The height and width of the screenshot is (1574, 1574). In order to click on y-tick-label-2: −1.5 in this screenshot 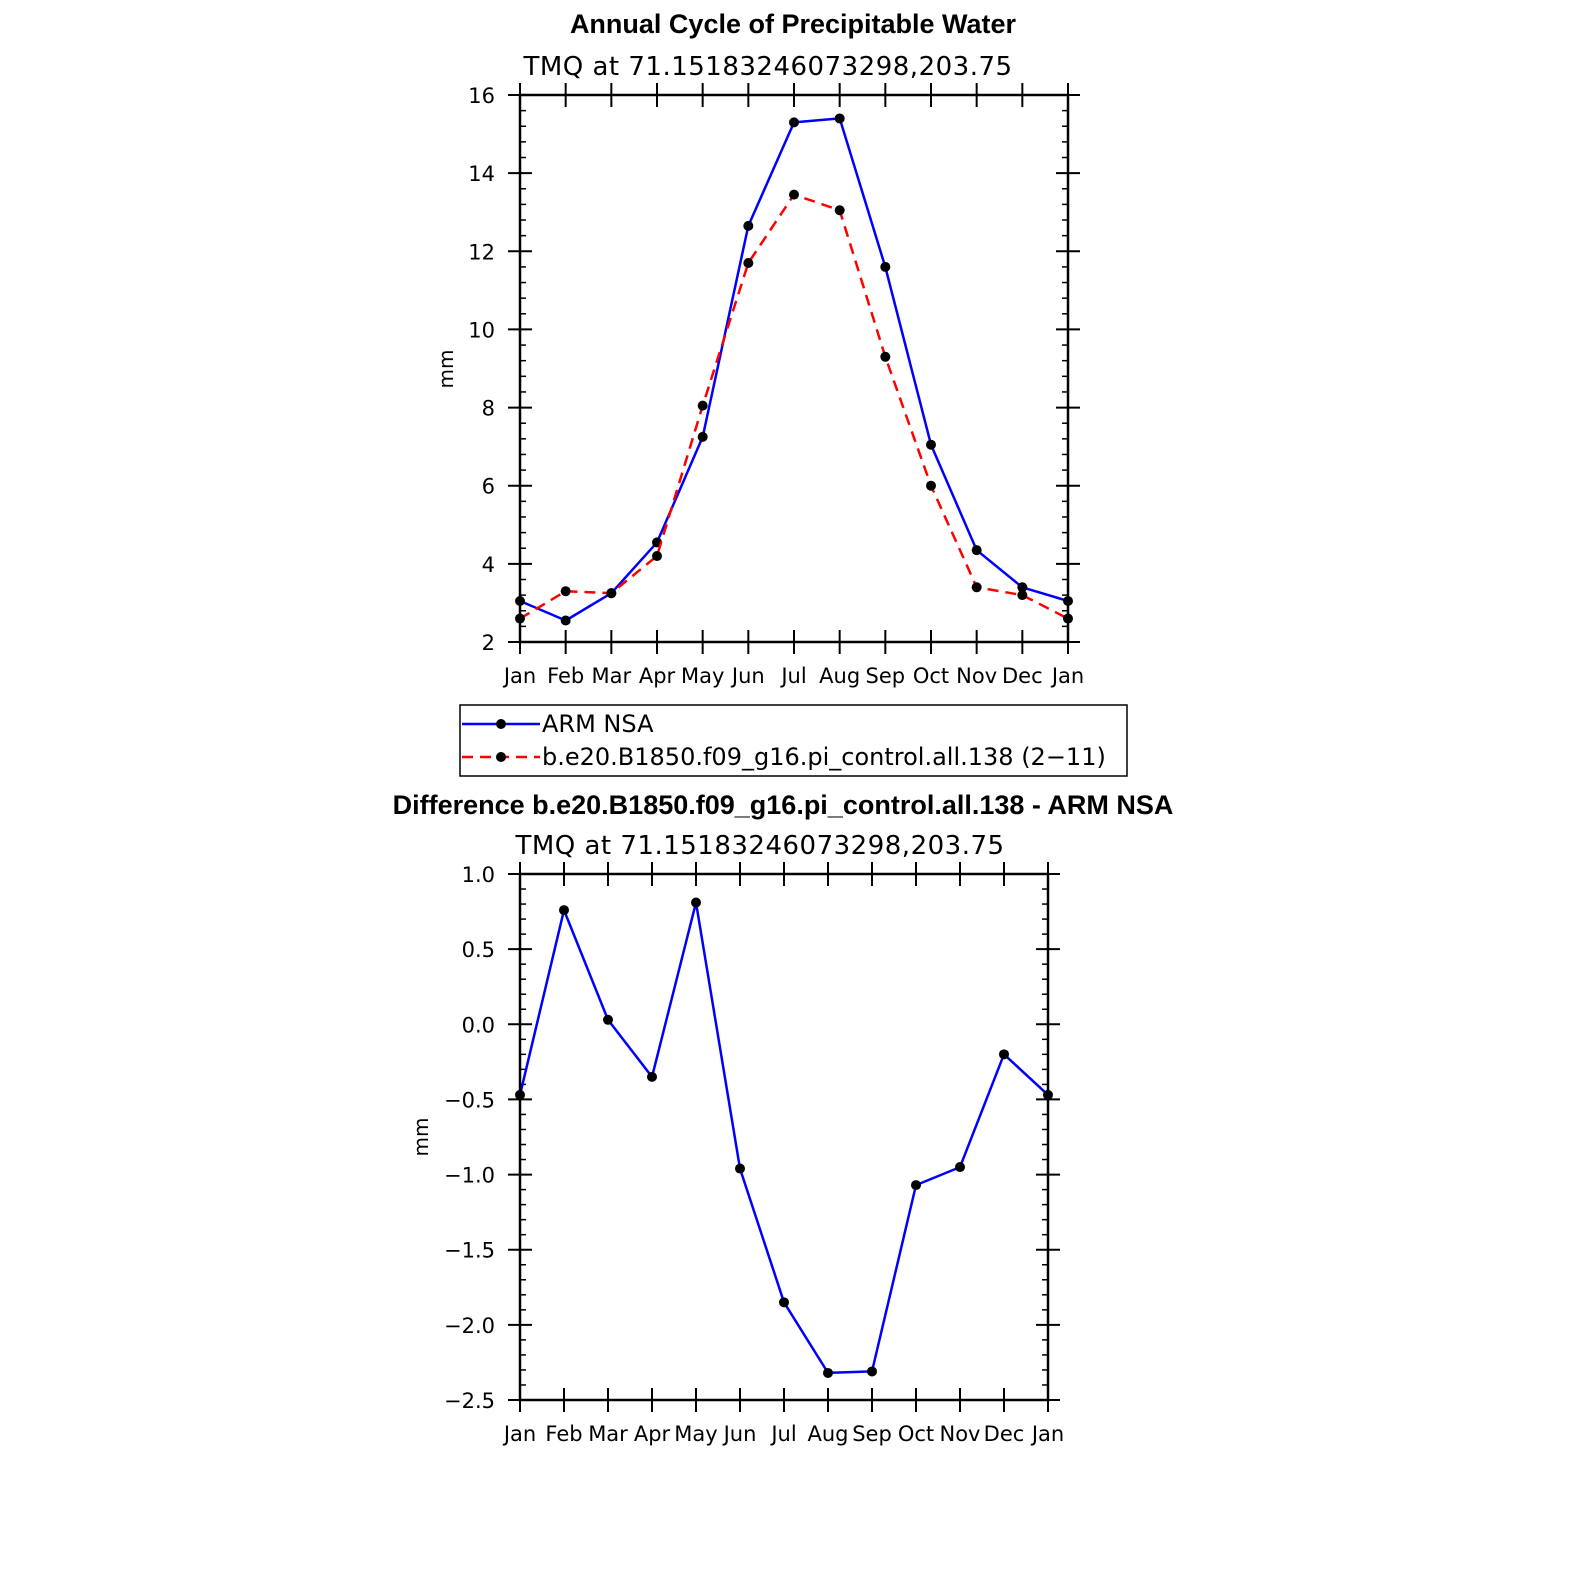, I will do `click(469, 1251)`.